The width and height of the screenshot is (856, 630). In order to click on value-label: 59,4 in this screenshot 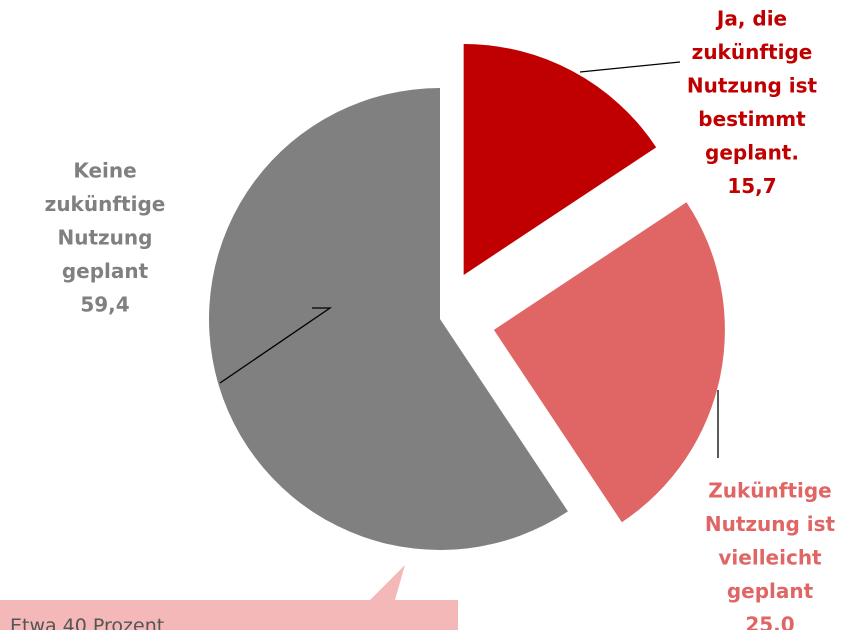, I will do `click(104, 305)`.